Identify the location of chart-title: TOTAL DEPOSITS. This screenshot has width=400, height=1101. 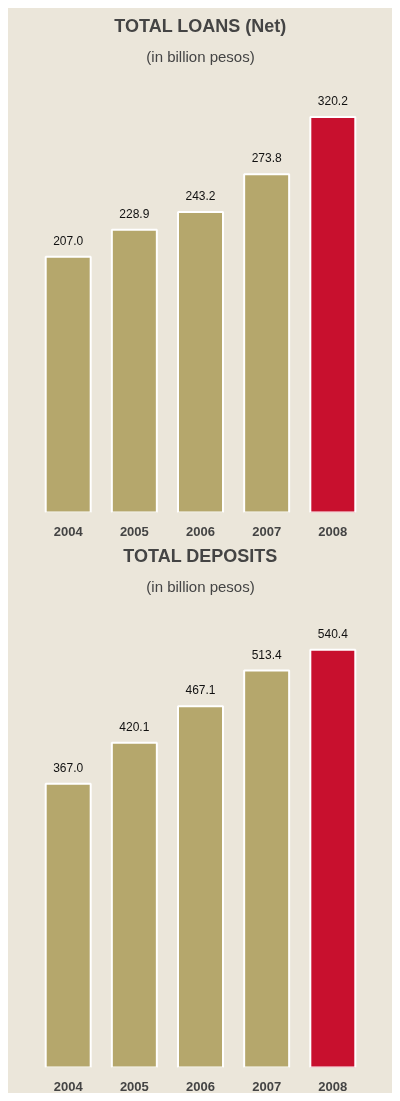
(200, 555).